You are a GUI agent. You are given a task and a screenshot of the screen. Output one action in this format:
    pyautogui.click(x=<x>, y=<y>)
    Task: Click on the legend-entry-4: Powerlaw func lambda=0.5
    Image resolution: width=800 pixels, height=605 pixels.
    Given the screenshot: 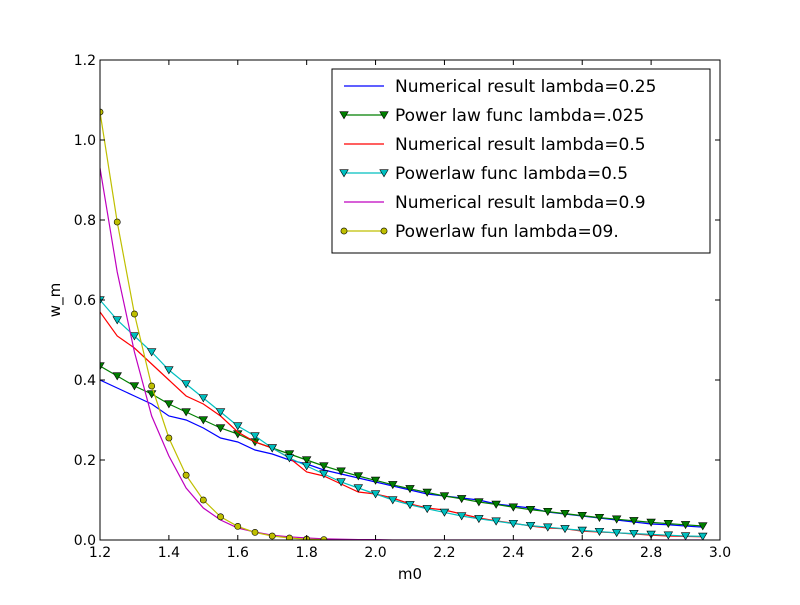 What is the action you would take?
    pyautogui.click(x=483, y=174)
    